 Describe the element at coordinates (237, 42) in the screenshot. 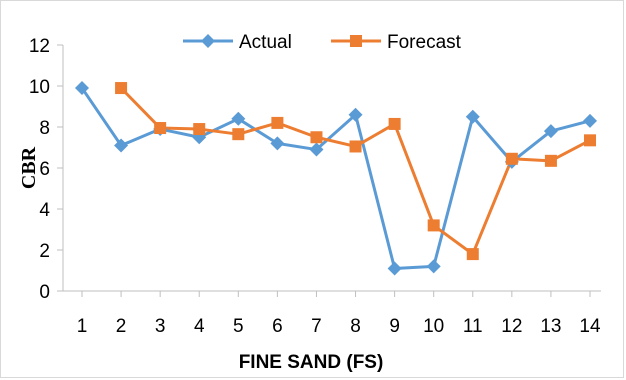

I see `legend-item-actual: Actual` at that location.